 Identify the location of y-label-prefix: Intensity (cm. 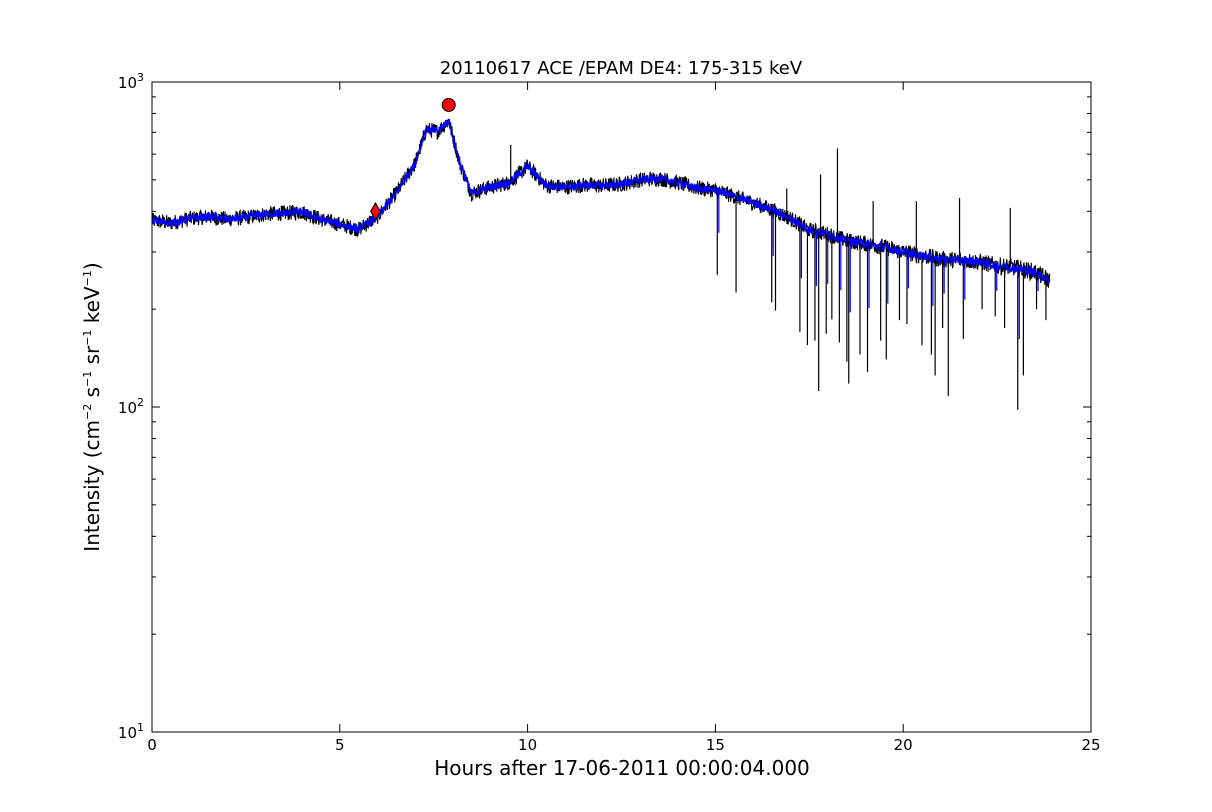
(92, 486).